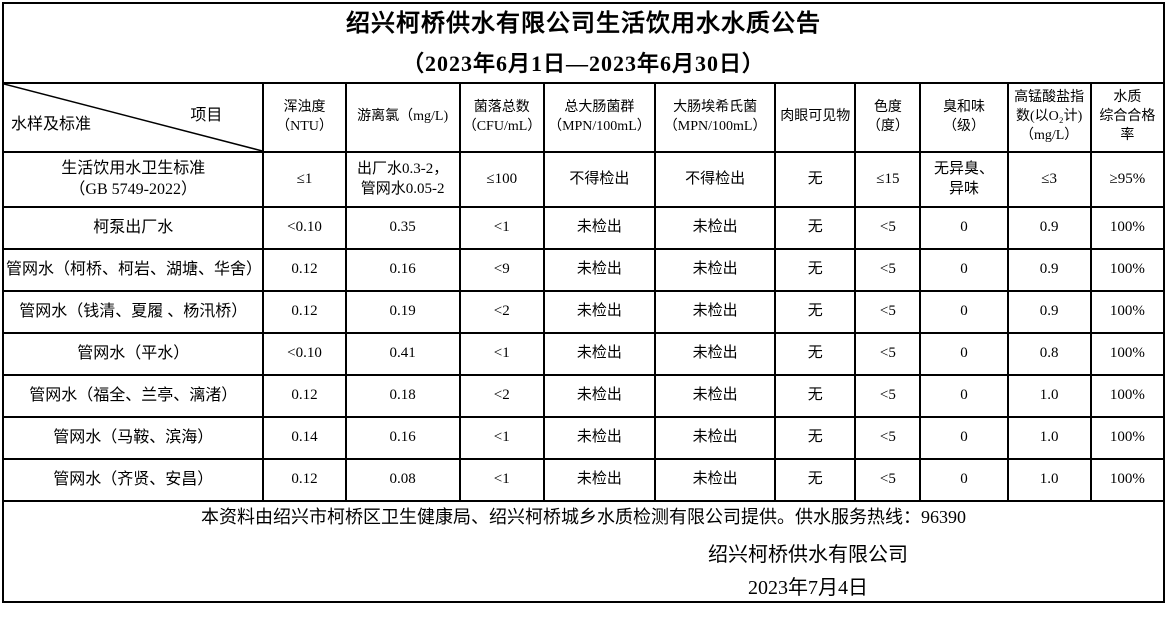 This screenshot has height=635, width=1167. Describe the element at coordinates (304, 438) in the screenshot. I see `cell-value: 0.14` at that location.